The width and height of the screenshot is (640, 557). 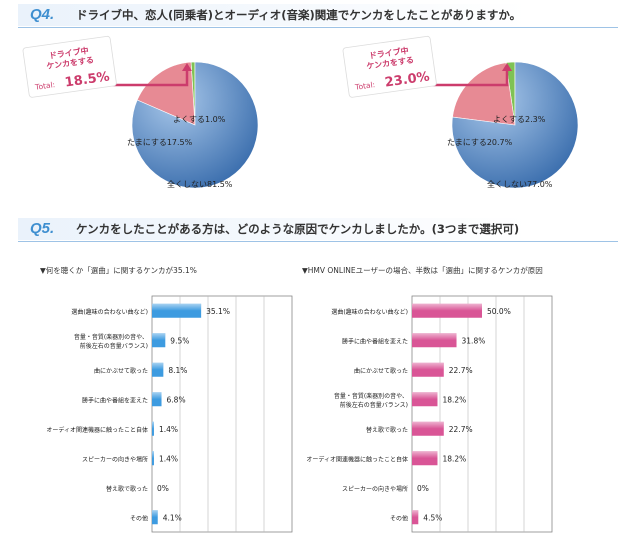 What do you see at coordinates (172, 517) in the screenshot?
I see `bar-value-label: 4.1%` at bounding box center [172, 517].